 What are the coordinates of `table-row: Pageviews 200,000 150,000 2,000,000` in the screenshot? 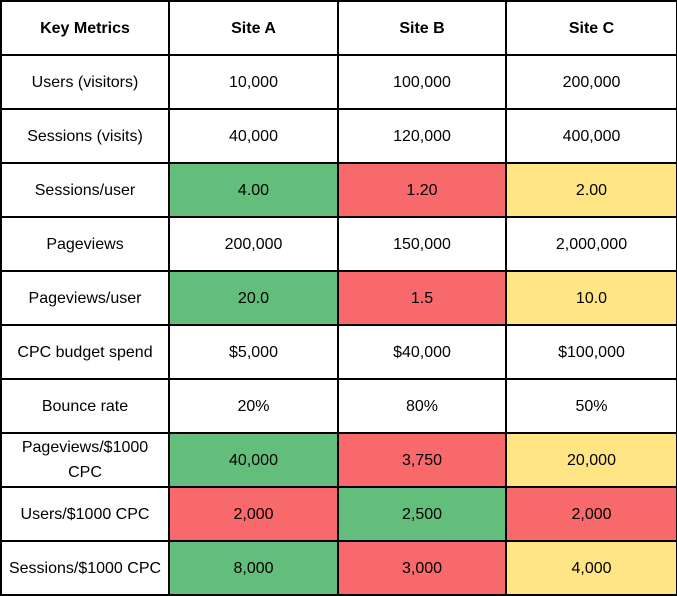 It's located at (338, 244).